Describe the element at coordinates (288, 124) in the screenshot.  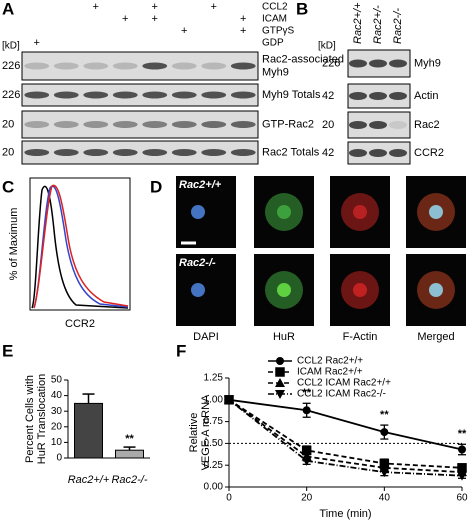
I see `blot-label: GTP-Rac2` at that location.